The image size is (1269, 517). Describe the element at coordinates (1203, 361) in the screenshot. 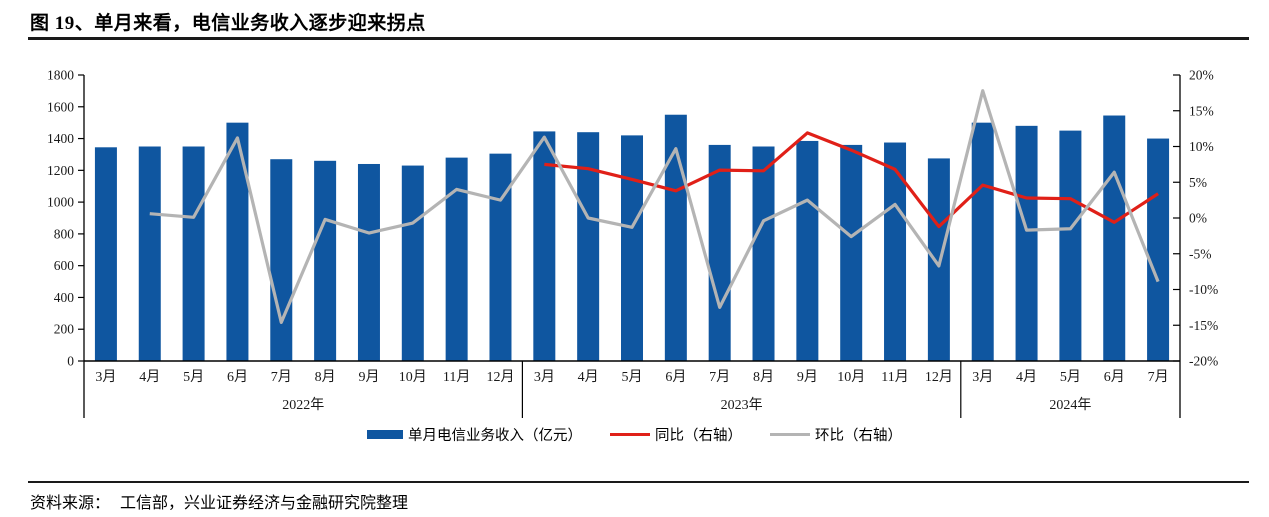

I see `right-axis-tick-label: -20%` at that location.